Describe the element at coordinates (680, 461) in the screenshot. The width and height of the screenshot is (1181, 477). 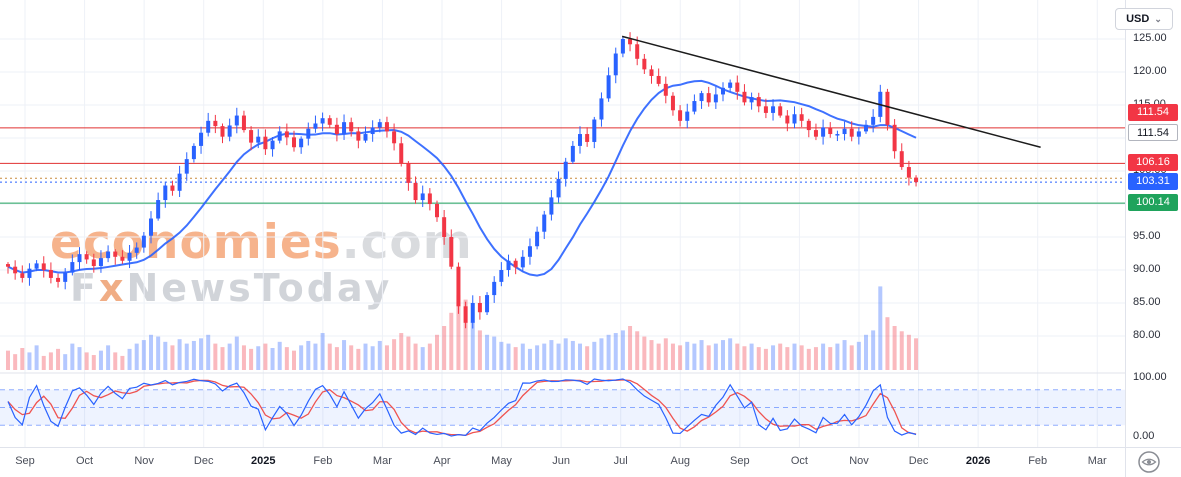
I see `time-axis-label: Aug` at that location.